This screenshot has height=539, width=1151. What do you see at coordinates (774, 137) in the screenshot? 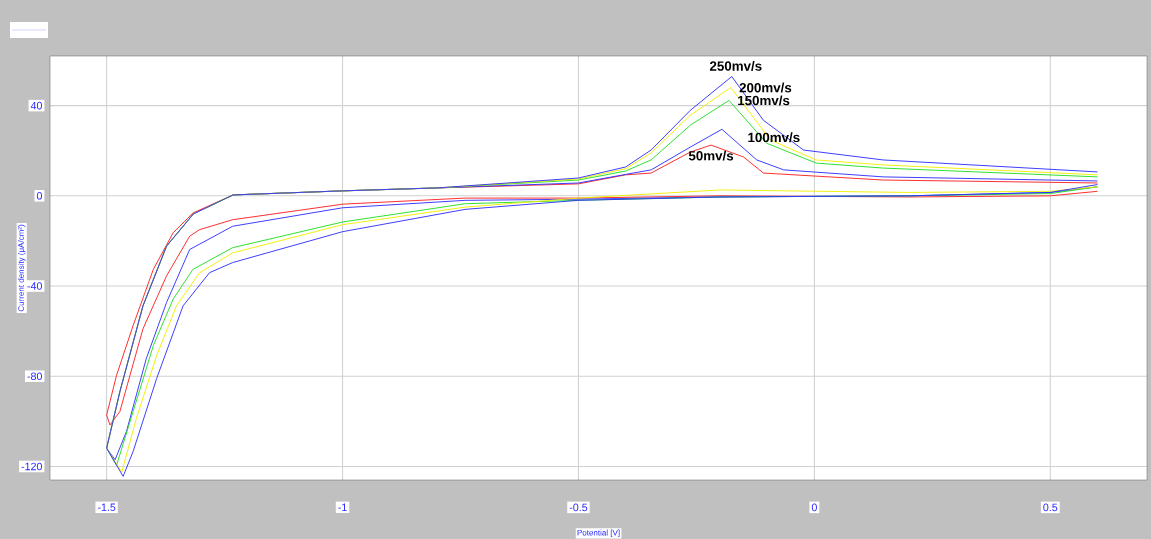
I see `series-label: 100mv/s` at bounding box center [774, 137].